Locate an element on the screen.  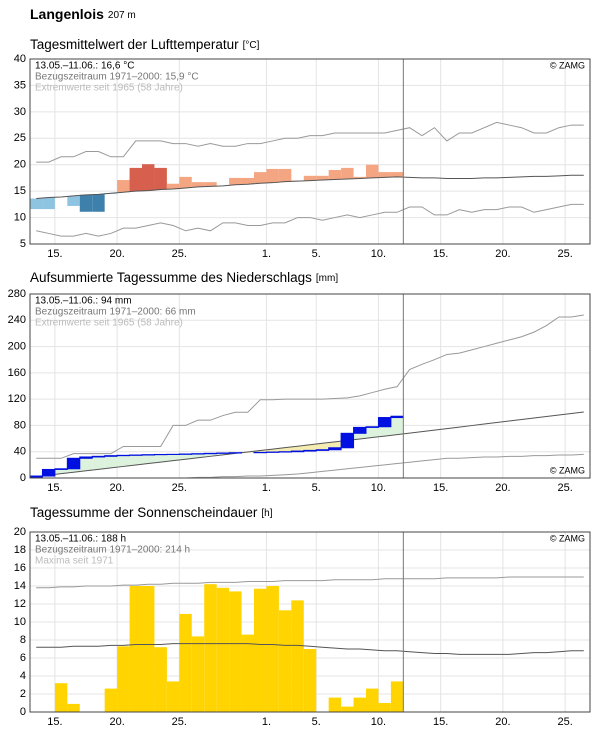
y-tick-label: 16 is located at coordinates (20, 568).